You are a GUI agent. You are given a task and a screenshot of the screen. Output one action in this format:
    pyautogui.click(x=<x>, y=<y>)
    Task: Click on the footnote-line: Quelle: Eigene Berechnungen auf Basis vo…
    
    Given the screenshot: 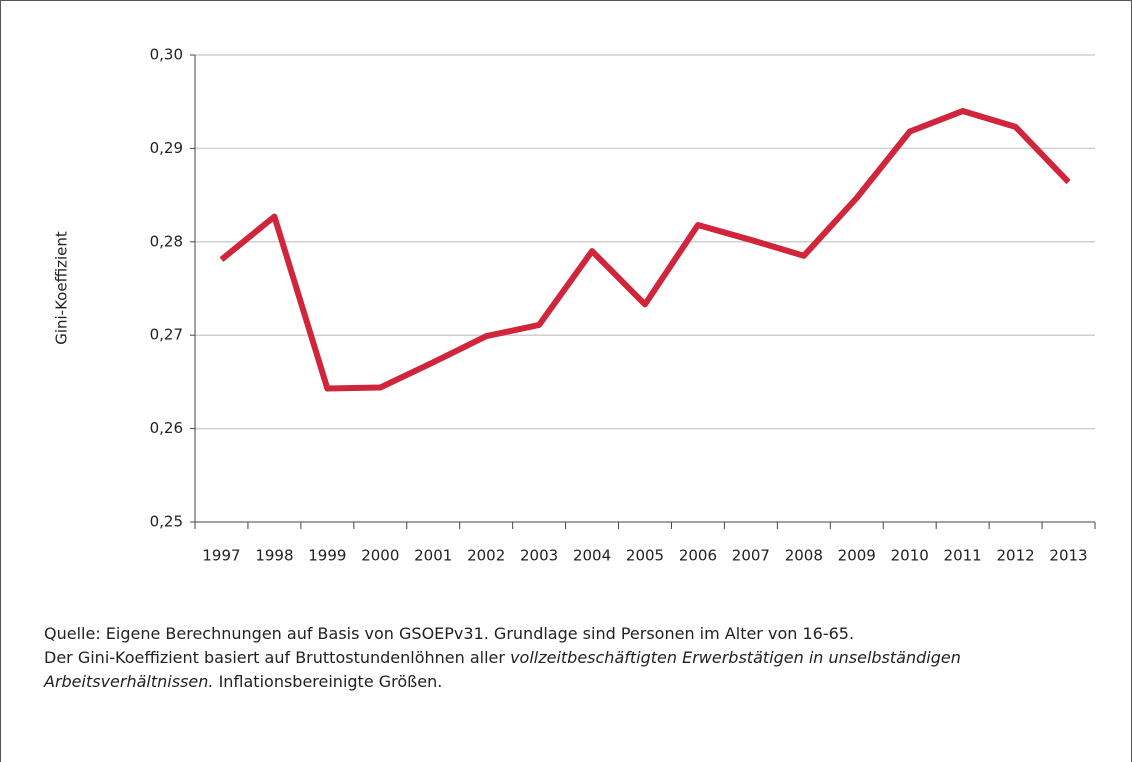 What is the action you would take?
    pyautogui.click(x=449, y=633)
    